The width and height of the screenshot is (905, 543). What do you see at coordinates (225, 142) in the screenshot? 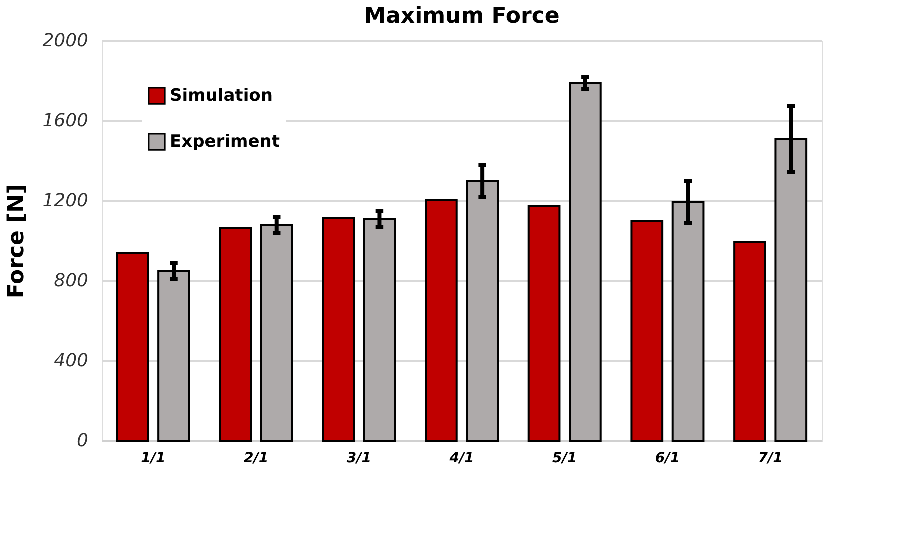
I see `legend-label: Experiment` at bounding box center [225, 142].